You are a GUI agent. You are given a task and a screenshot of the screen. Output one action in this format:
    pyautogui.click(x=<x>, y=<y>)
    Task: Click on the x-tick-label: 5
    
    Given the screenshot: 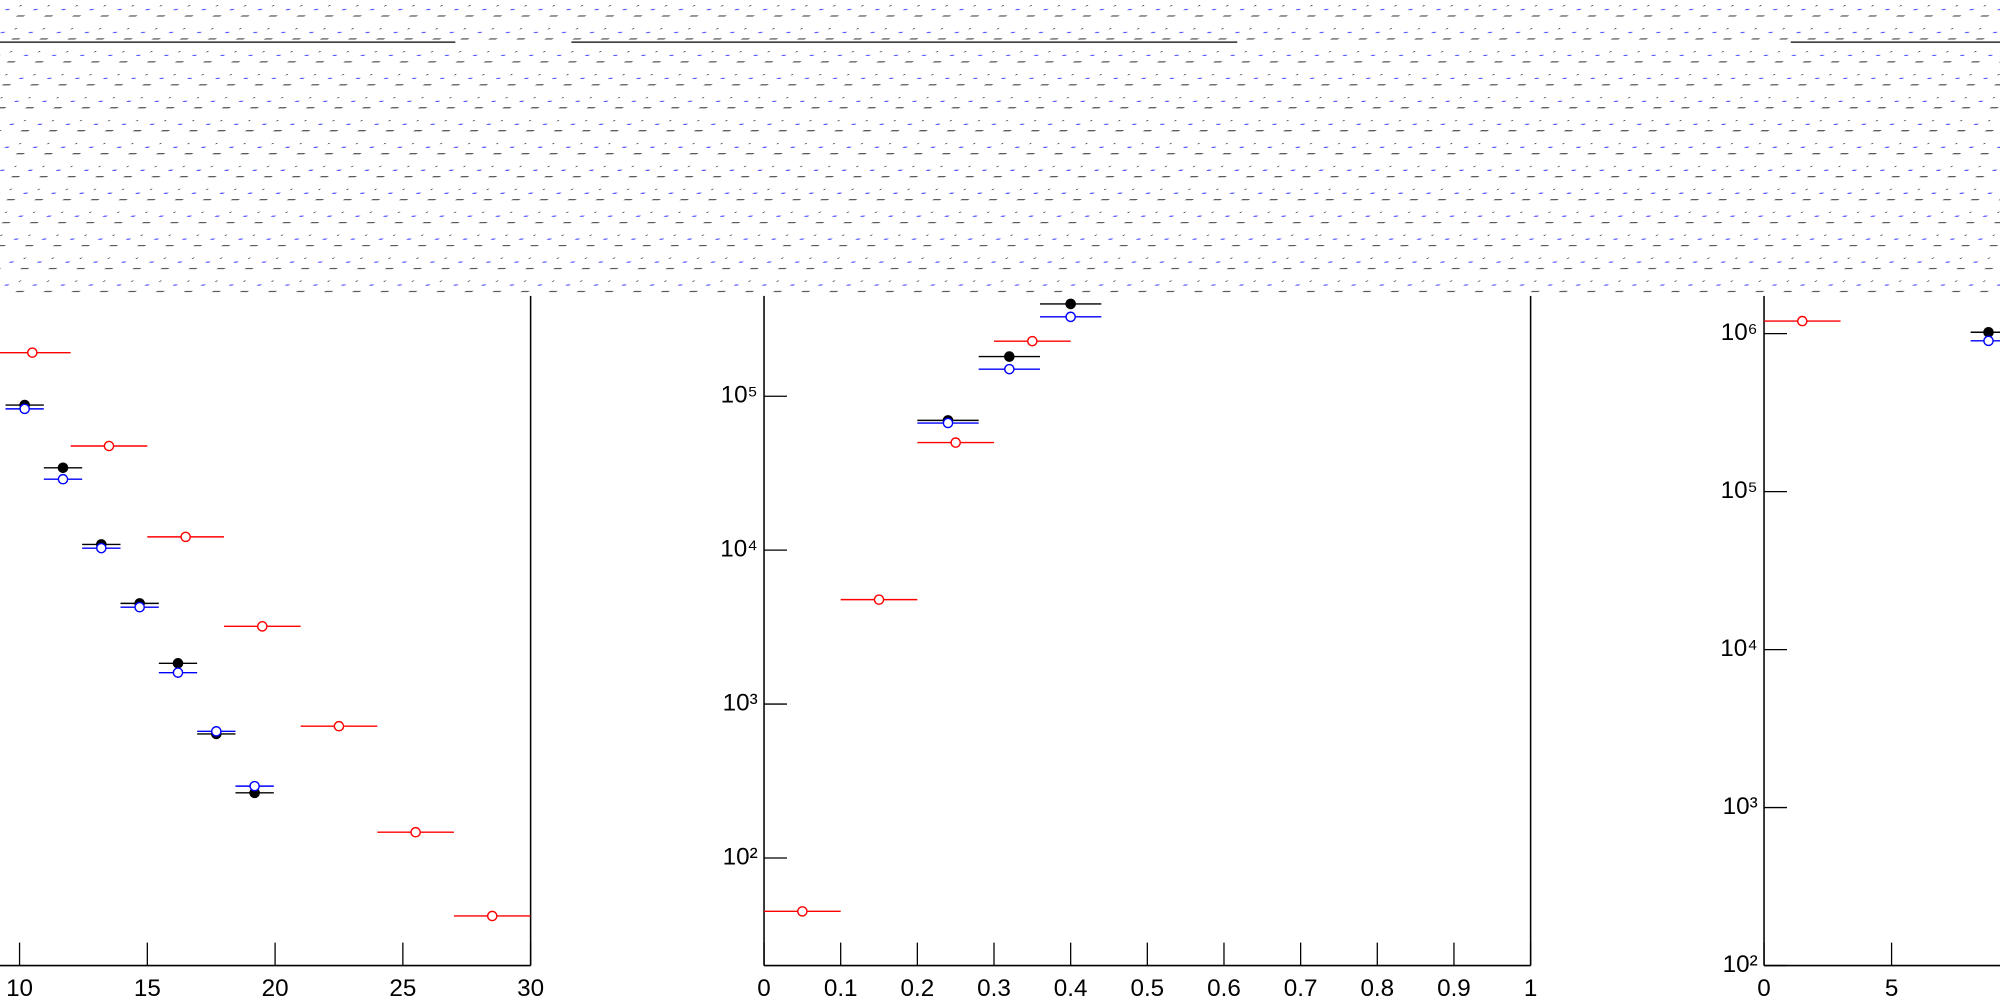 What is the action you would take?
    pyautogui.click(x=1891, y=987)
    